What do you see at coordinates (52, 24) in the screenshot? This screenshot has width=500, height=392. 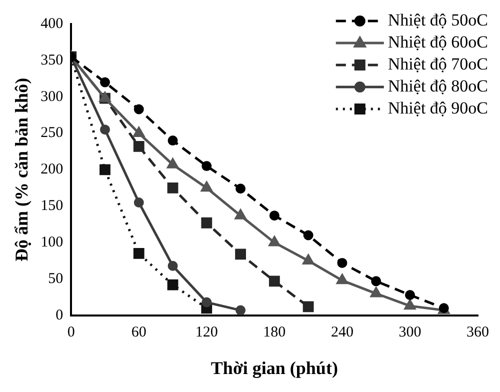 I see `y-tick-label: 400` at bounding box center [52, 24].